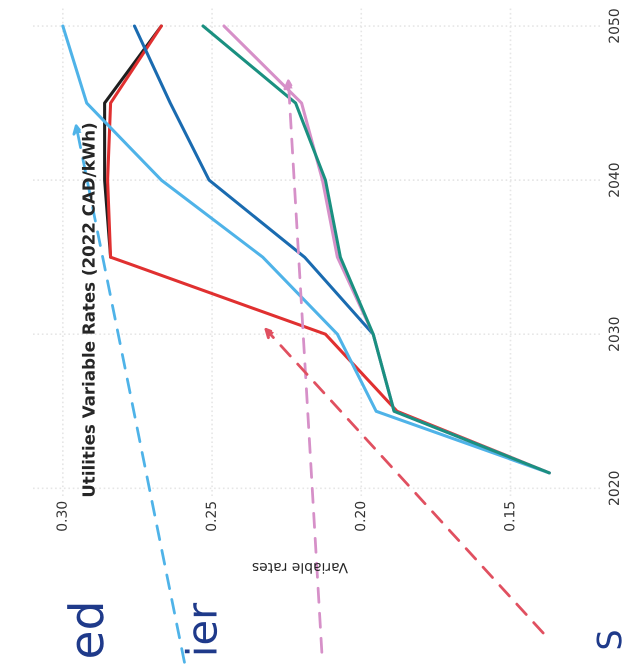 Image resolution: width=634 pixels, height=668 pixels. What do you see at coordinates (509, 516) in the screenshot?
I see `x-tick-label: 0.15` at bounding box center [509, 516].